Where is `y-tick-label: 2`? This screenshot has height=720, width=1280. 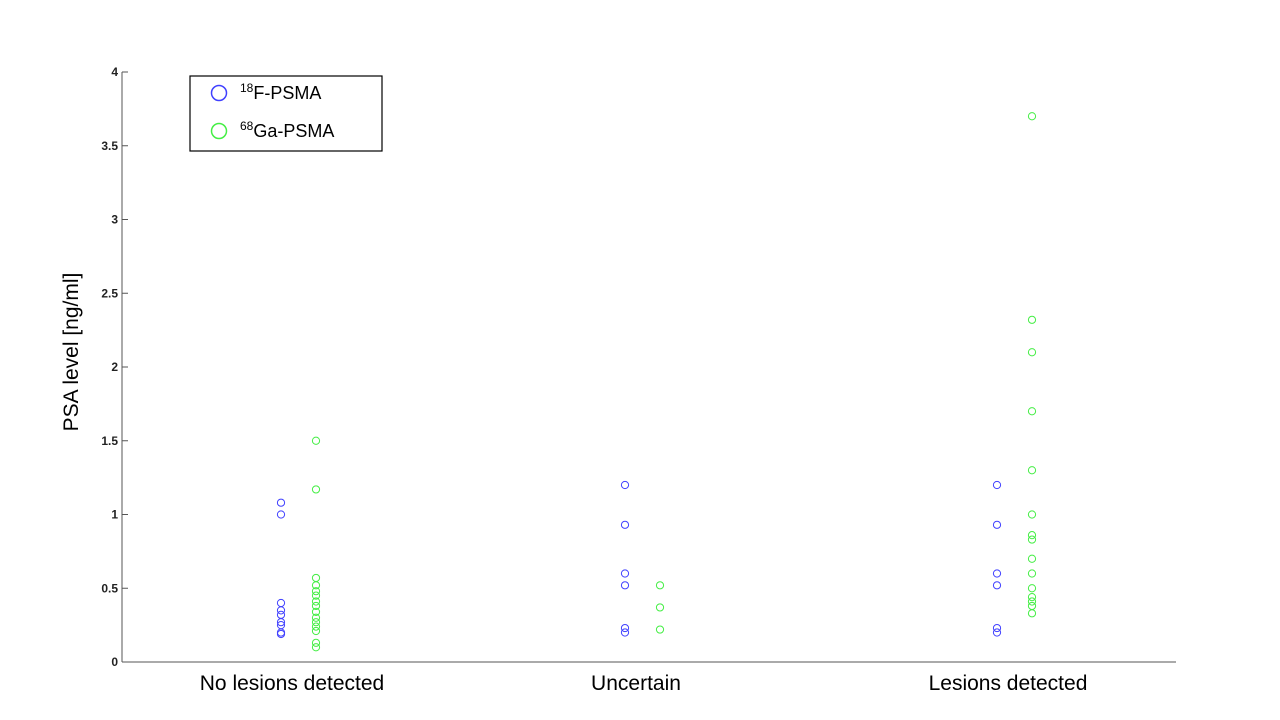
y-tick-label: 2 is located at coordinates (114, 367).